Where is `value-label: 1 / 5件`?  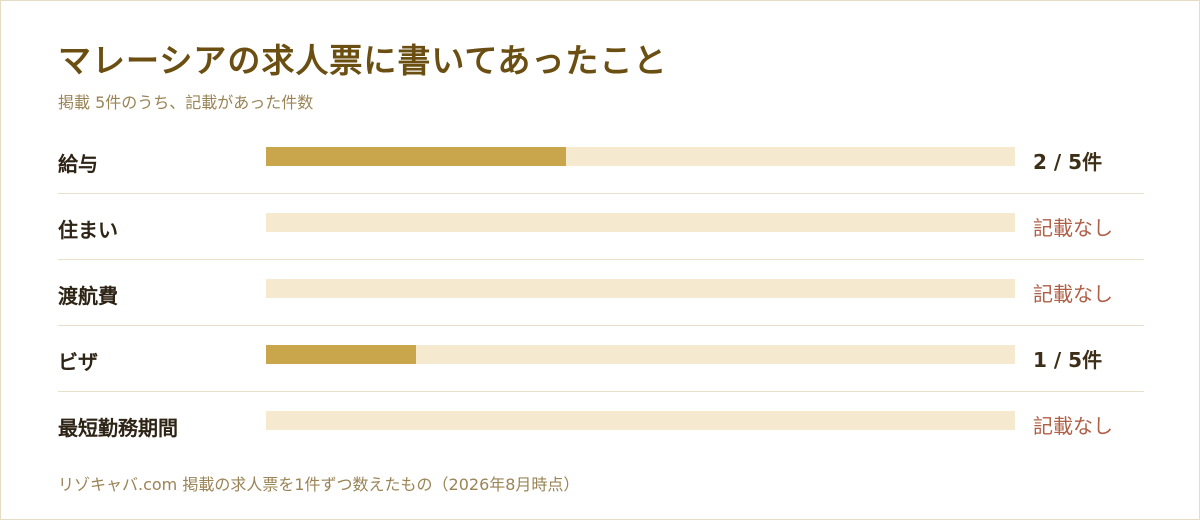
value-label: 1 / 5件 is located at coordinates (1068, 360).